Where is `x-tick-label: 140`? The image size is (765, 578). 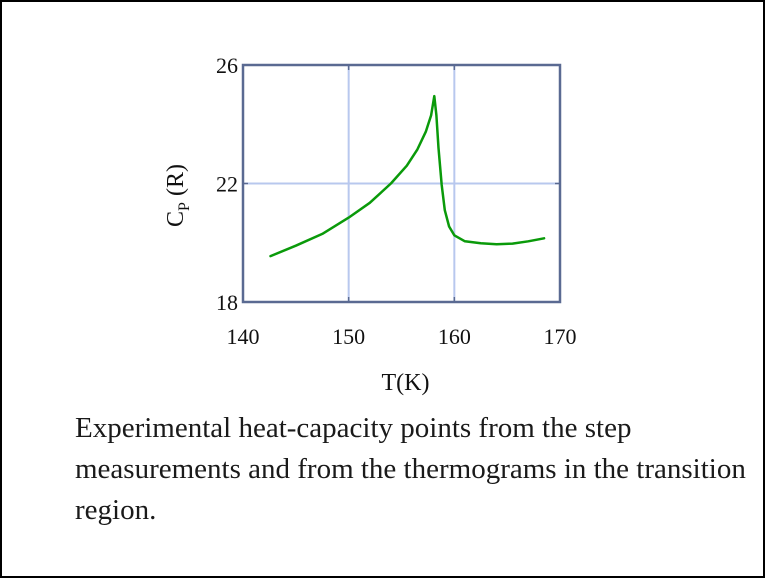 x-tick-label: 140 is located at coordinates (243, 336).